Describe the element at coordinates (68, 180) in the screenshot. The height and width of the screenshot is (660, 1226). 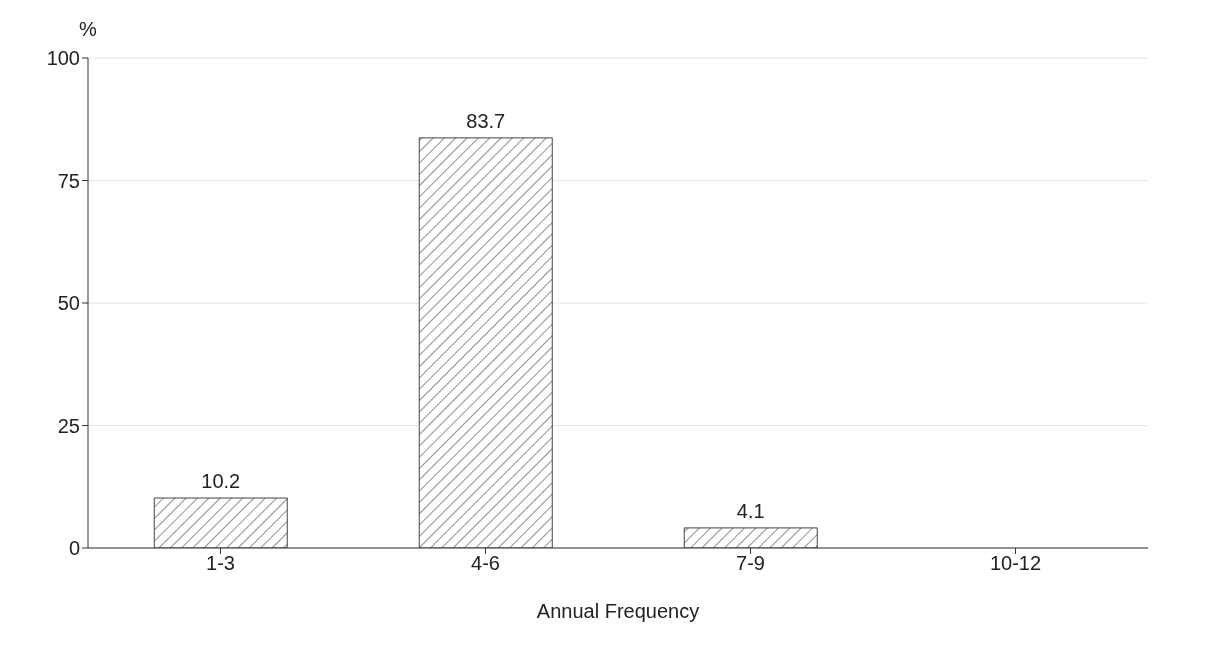
I see `y-tick-label: 75` at that location.